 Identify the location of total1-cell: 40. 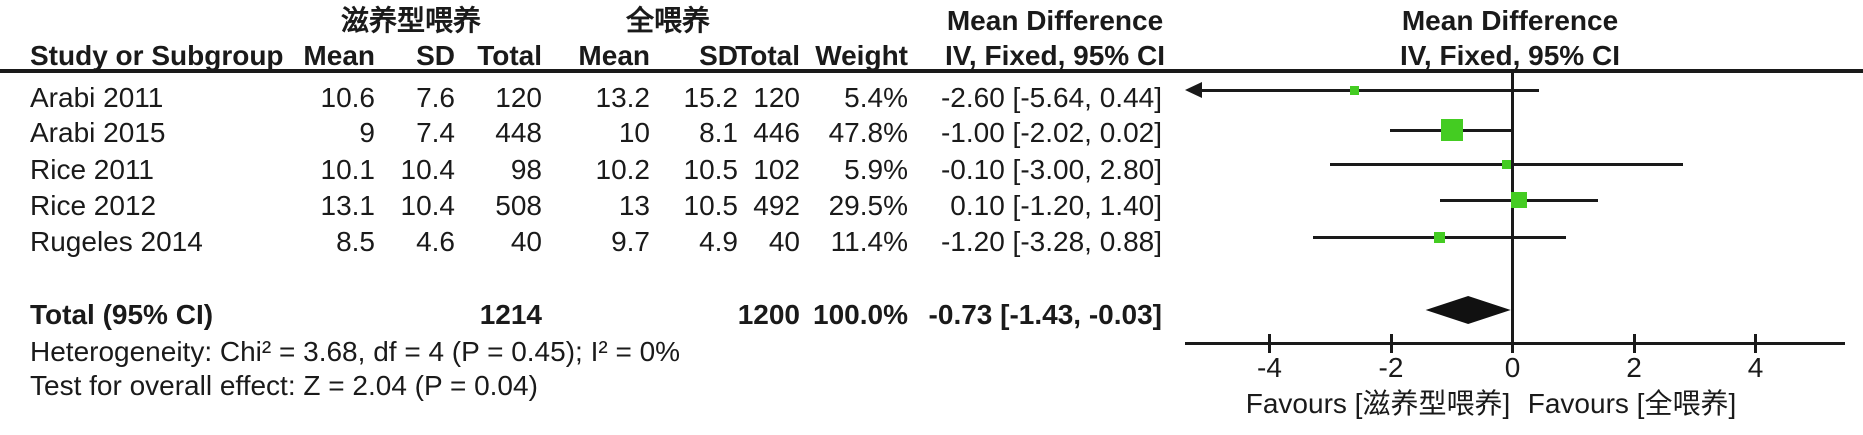
(526, 241).